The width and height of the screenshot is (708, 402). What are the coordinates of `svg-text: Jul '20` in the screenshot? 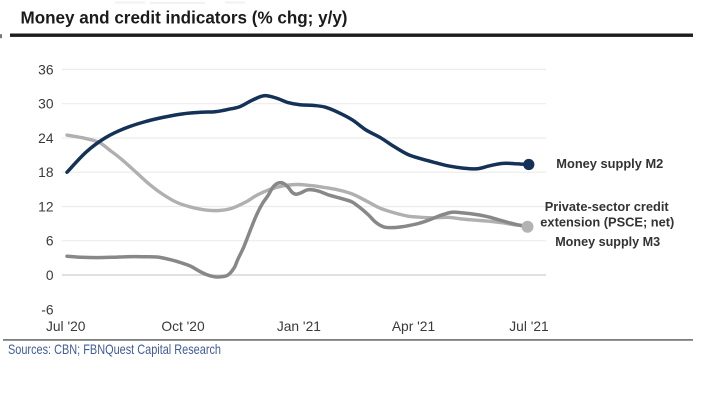 It's located at (66, 326).